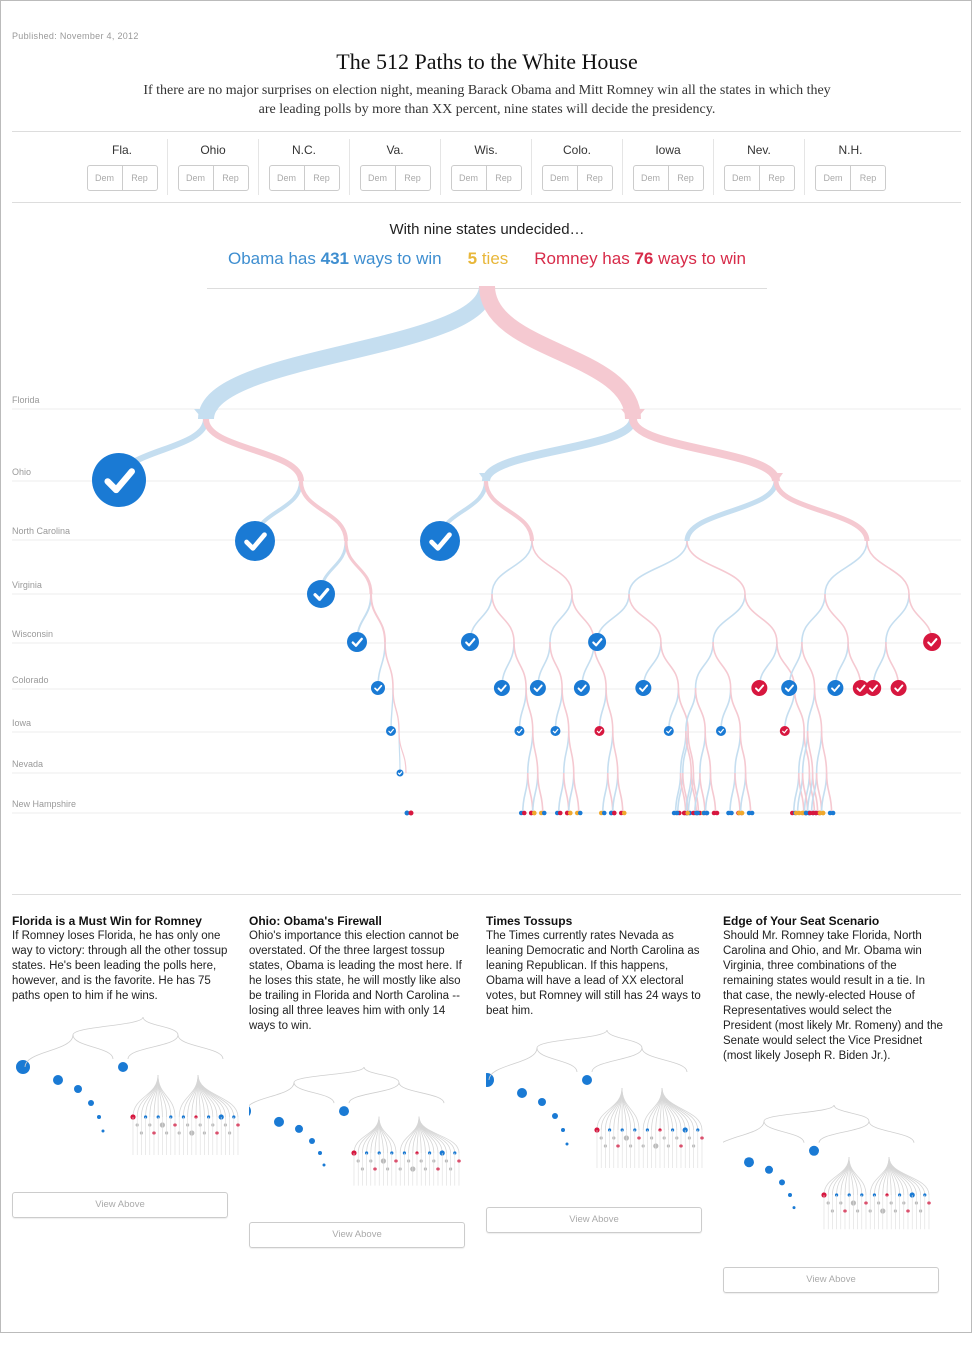  What do you see at coordinates (801, 921) in the screenshot?
I see `scenario-heading: Edge of Your Seat Scenario` at bounding box center [801, 921].